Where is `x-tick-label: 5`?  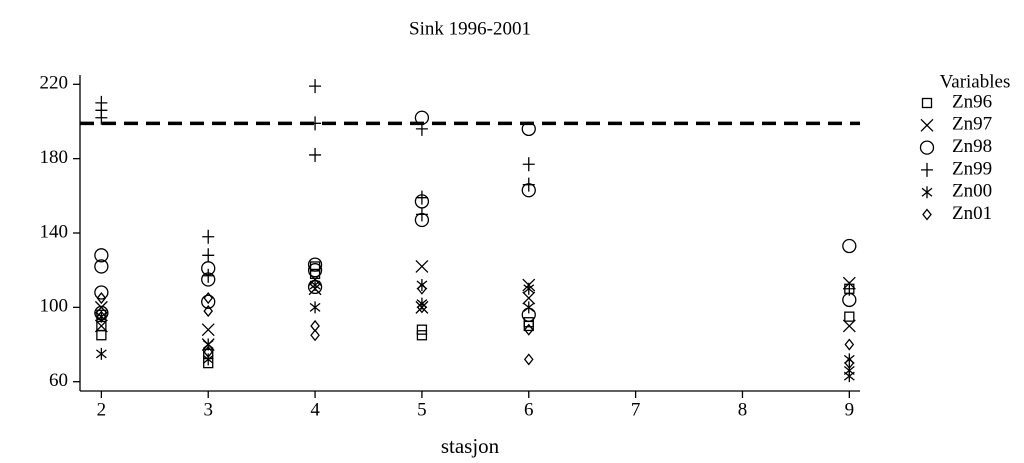
x-tick-label: 5 is located at coordinates (422, 409).